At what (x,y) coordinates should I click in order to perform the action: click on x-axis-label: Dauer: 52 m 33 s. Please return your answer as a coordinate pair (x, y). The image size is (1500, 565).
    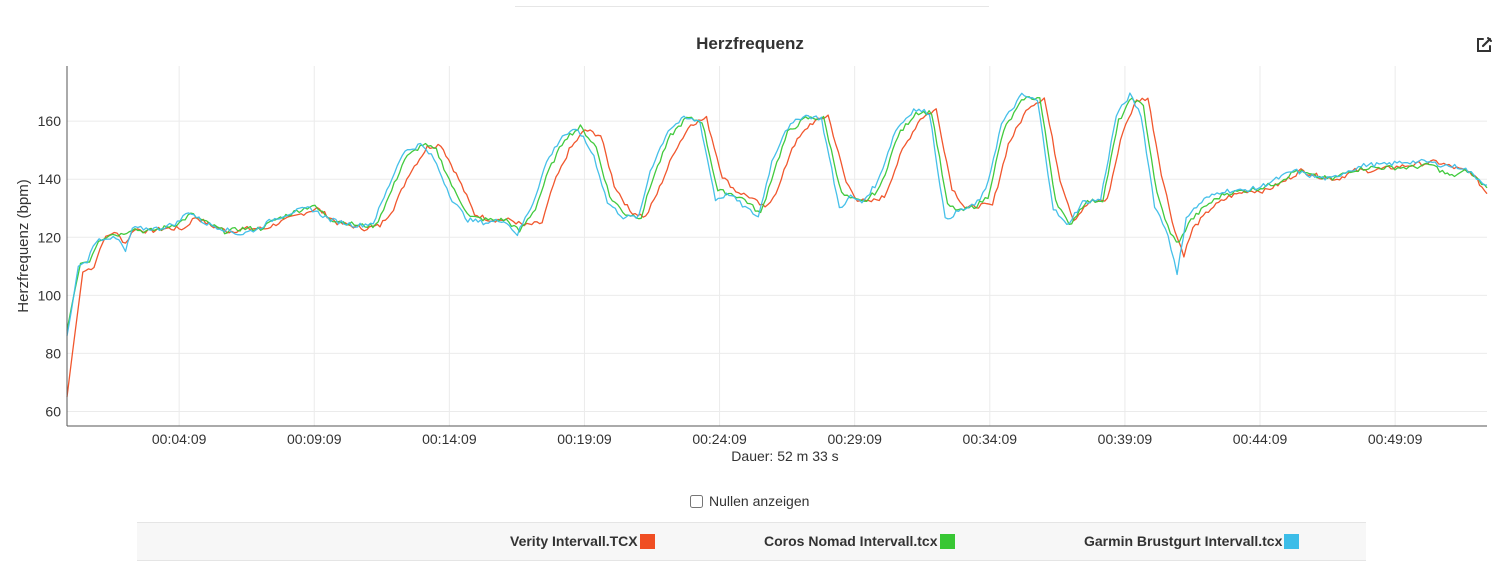
    Looking at the image, I should click on (784, 456).